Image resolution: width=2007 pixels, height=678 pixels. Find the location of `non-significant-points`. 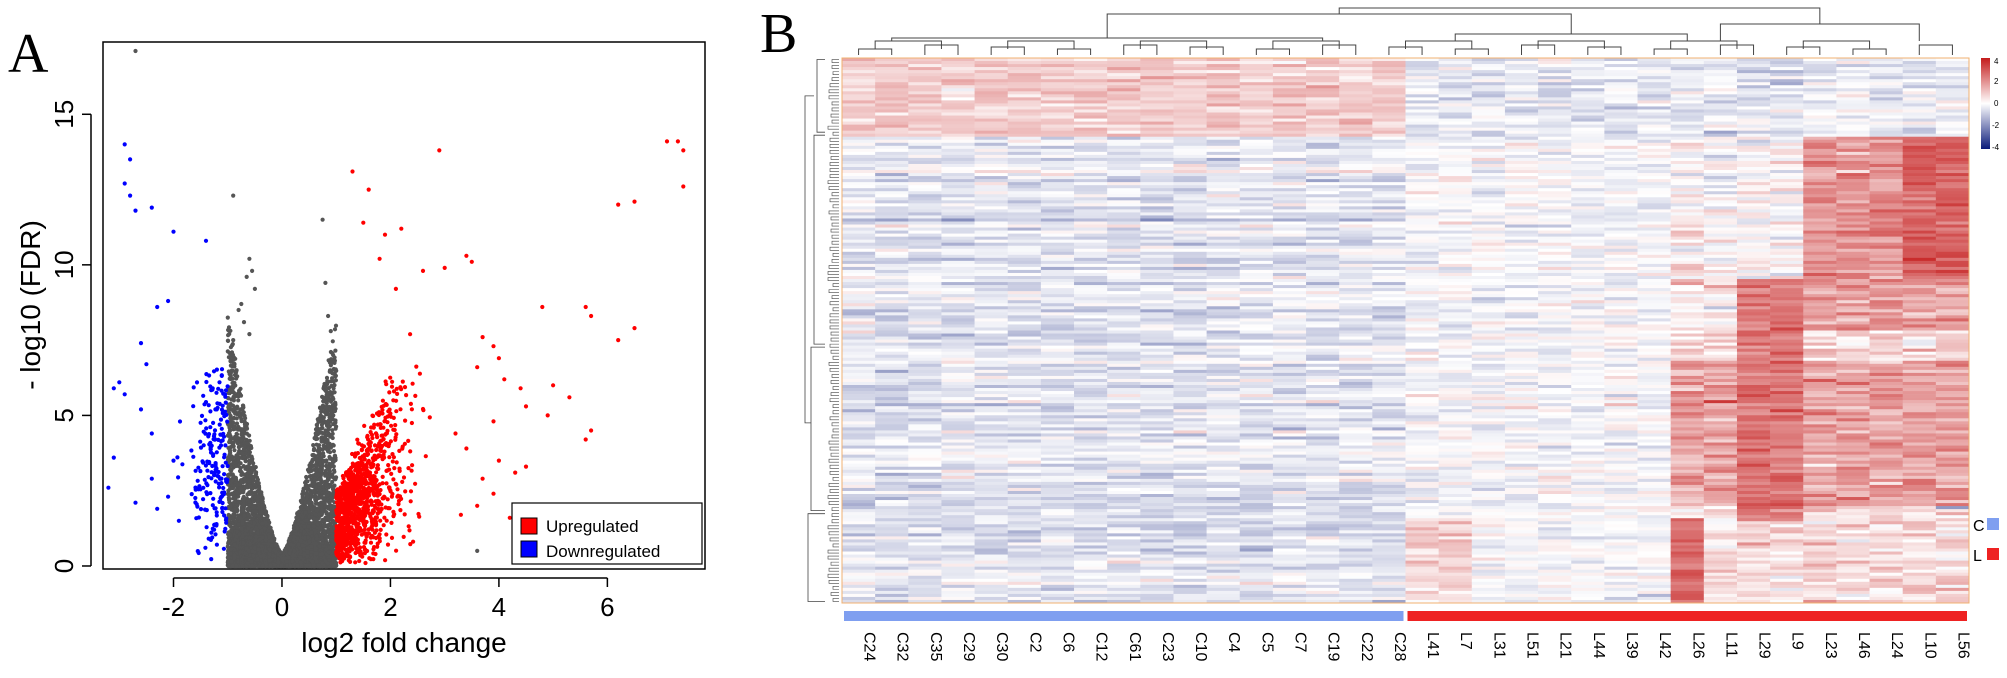

non-significant-points is located at coordinates (282, 442).